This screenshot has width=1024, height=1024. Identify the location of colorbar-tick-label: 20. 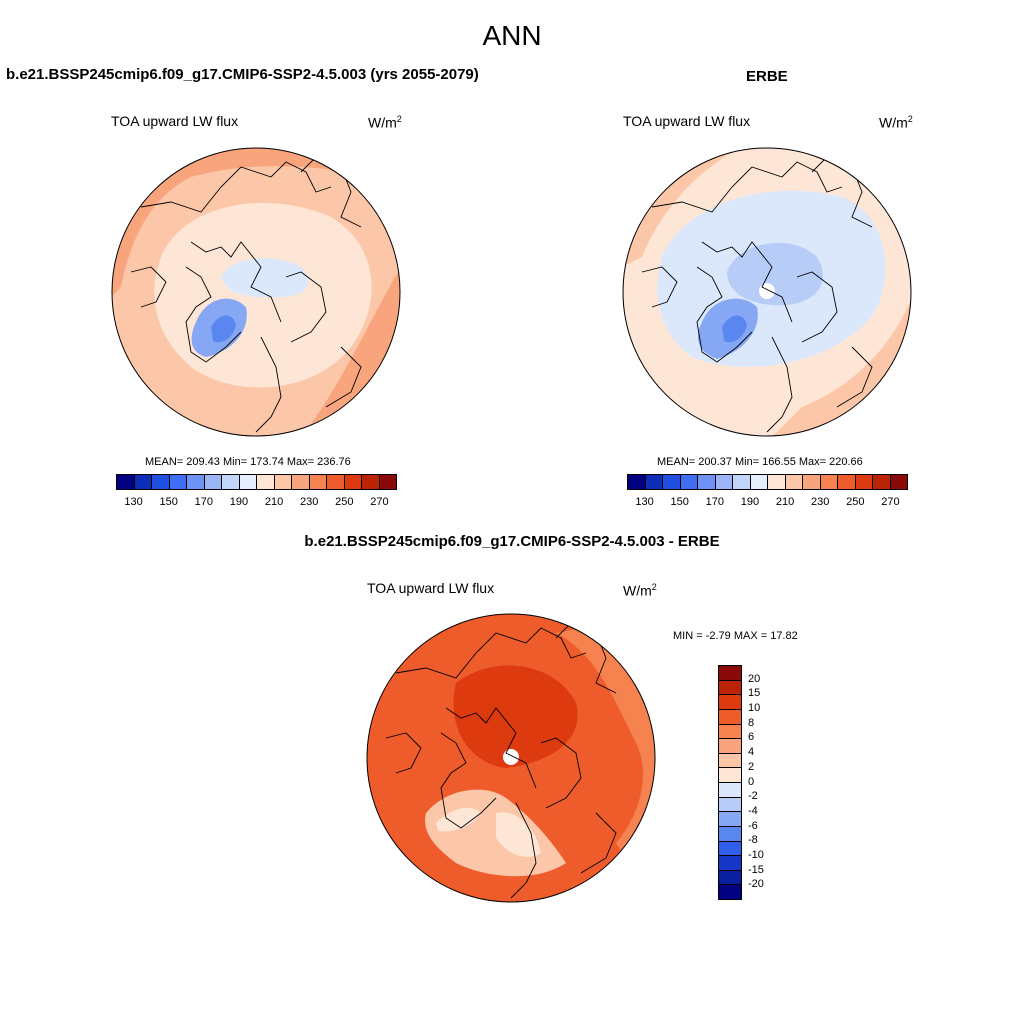
(754, 678).